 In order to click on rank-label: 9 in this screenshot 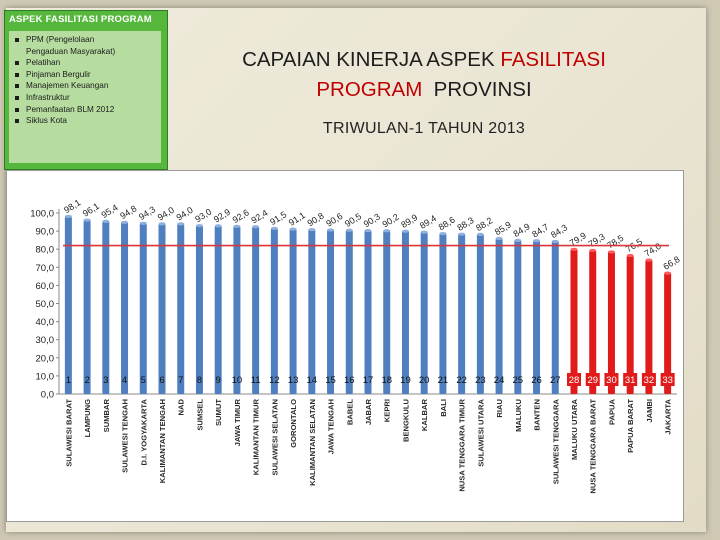, I will do `click(218, 380)`.